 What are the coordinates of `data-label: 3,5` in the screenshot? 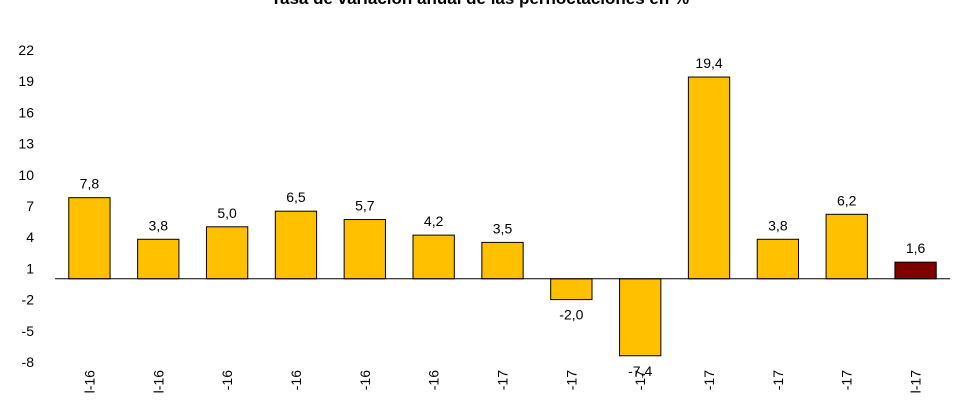 It's located at (503, 228).